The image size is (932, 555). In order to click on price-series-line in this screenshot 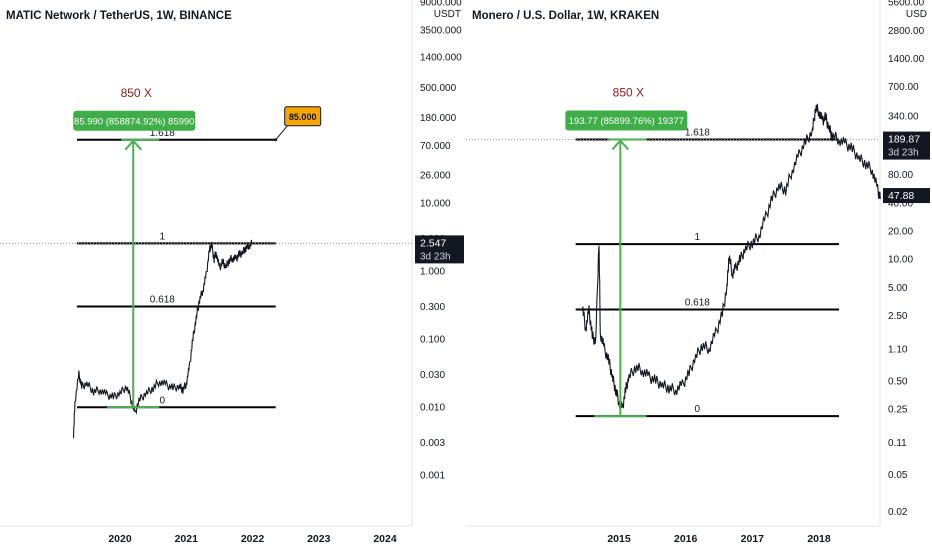, I will do `click(163, 339)`.